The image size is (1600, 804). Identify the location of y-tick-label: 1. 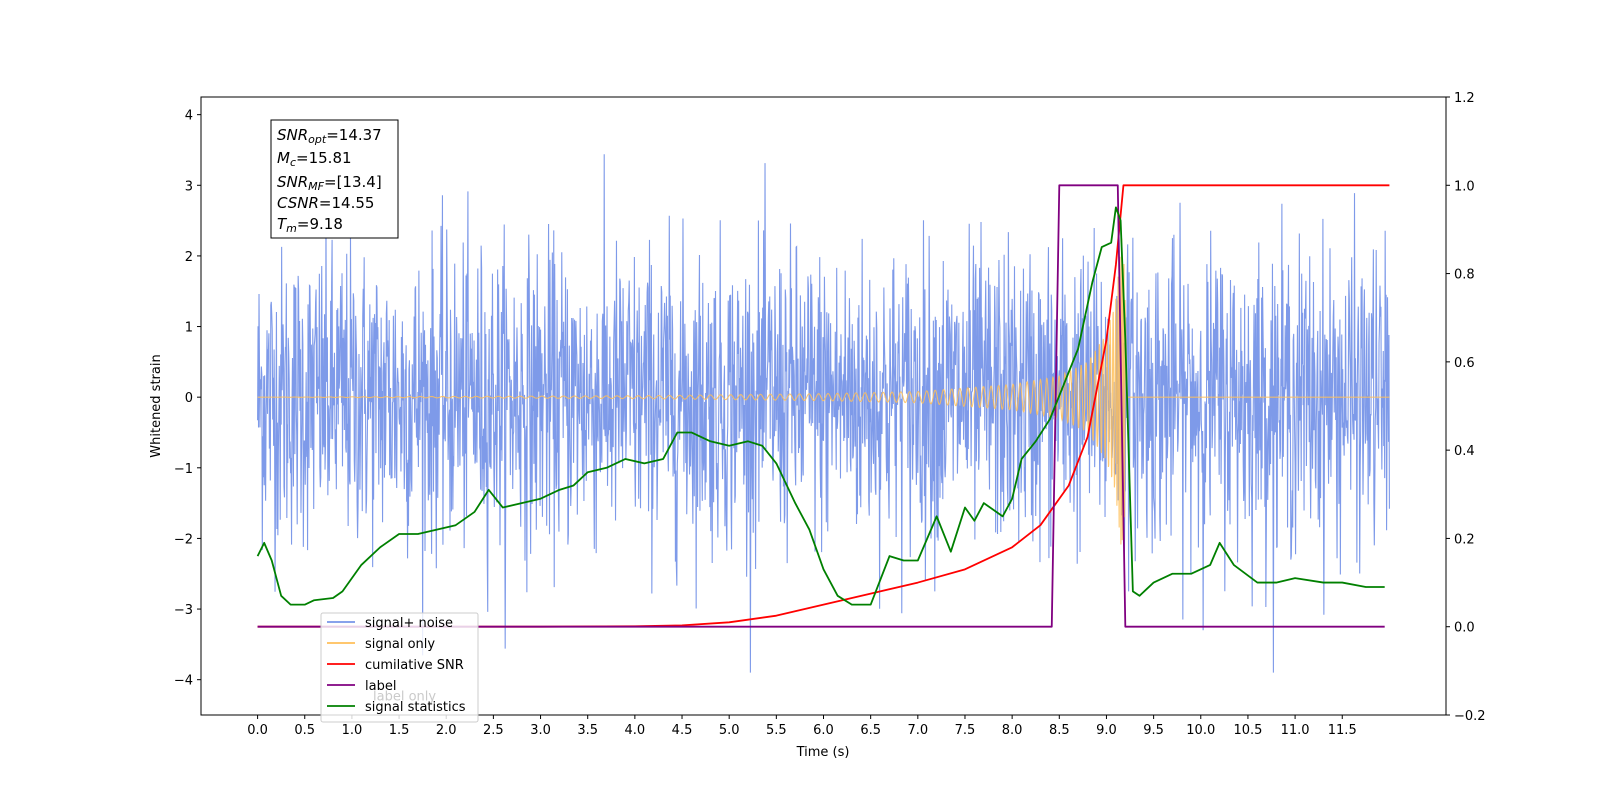
(189, 328).